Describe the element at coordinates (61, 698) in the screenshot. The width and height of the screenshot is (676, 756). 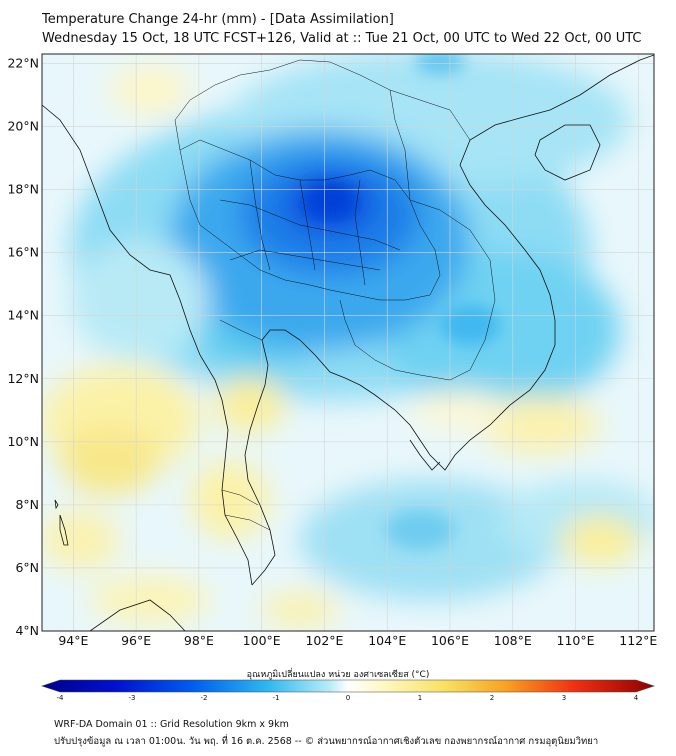
I see `colorbar-tick-label: -4` at that location.